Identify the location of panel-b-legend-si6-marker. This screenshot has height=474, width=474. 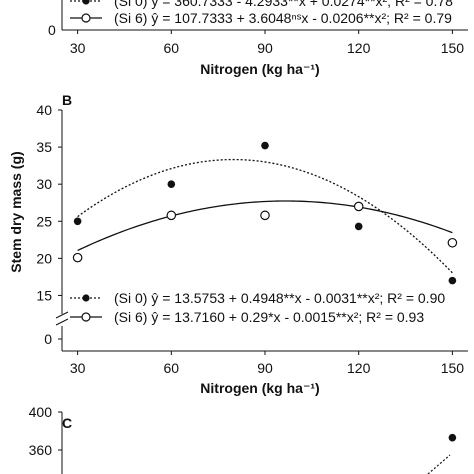
(86, 317).